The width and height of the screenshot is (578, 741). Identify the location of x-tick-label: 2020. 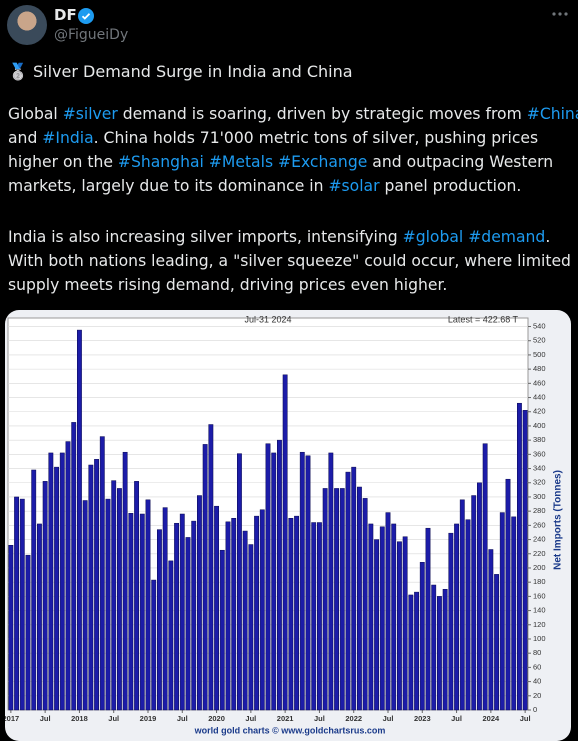
(216, 718).